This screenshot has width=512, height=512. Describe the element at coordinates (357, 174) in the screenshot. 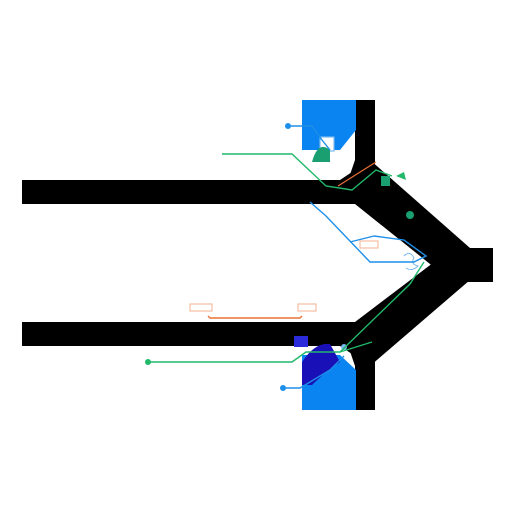

I see `orange-diagonal-line` at that location.